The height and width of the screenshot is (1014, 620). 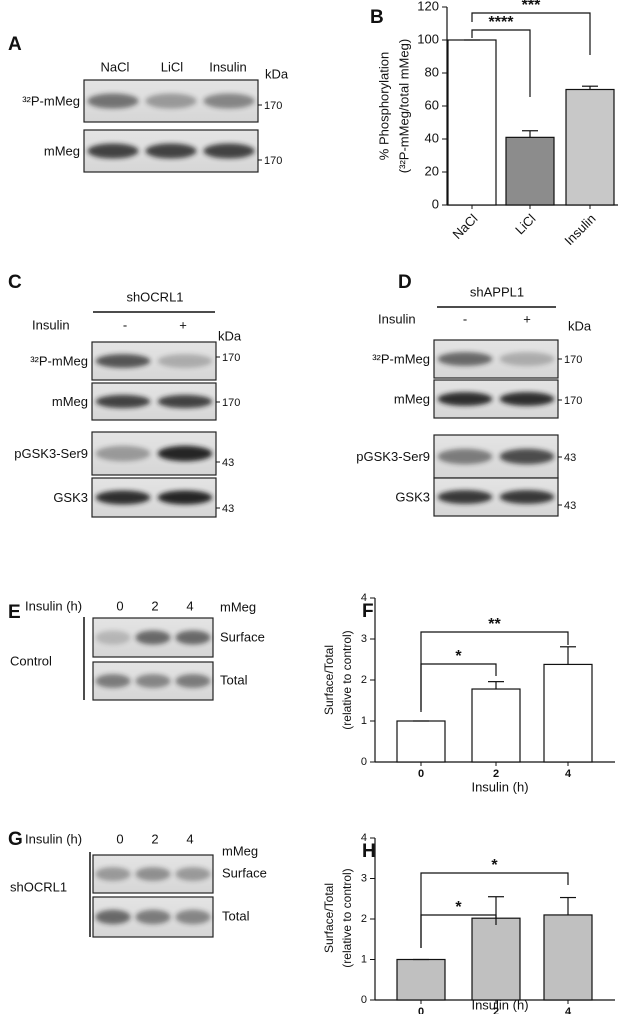 I want to click on y-tick-label: 100, so click(x=428, y=38).